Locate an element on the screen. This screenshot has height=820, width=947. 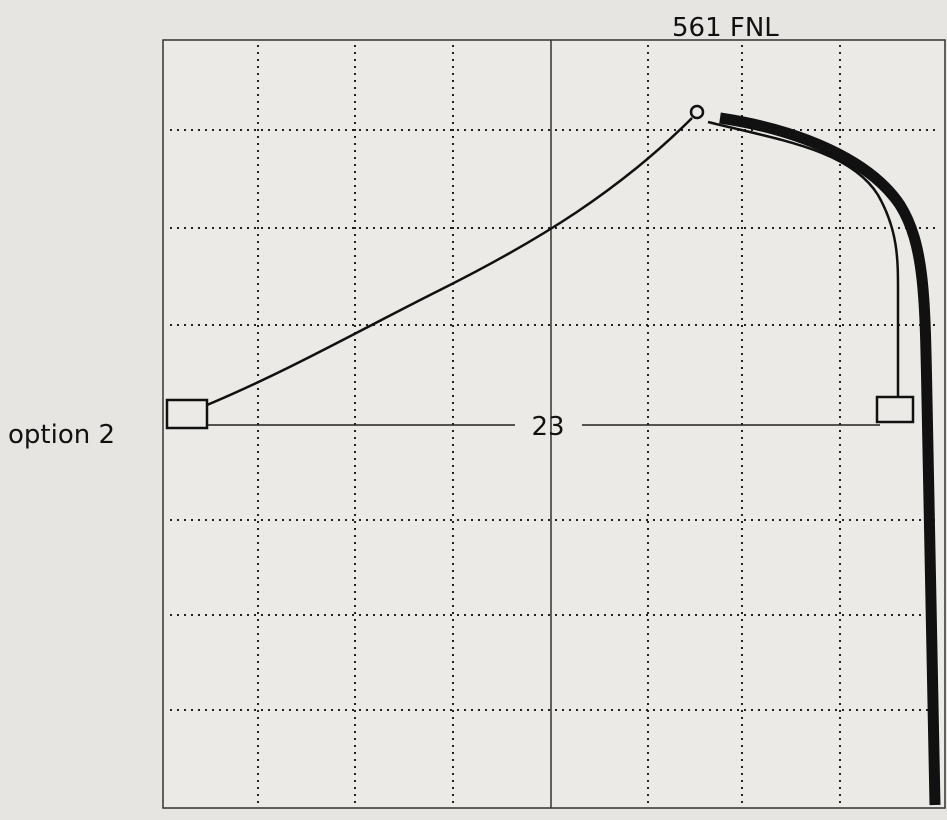
well-path-thin is located at coordinates (803, 258).